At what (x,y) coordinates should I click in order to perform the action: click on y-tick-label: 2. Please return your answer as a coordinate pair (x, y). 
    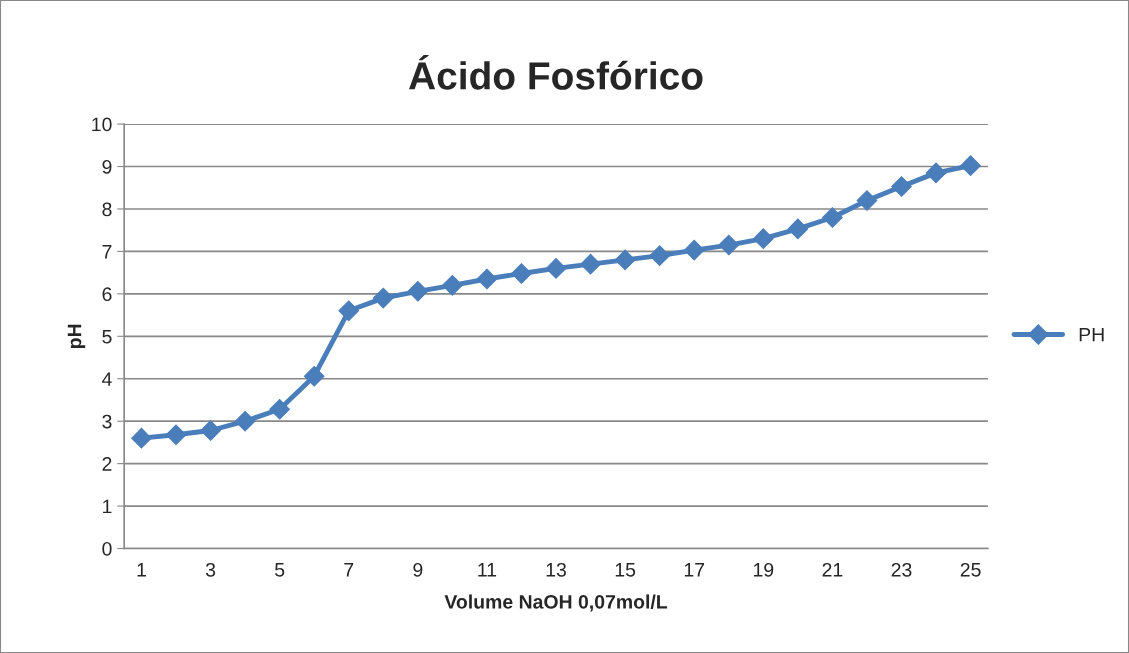
    Looking at the image, I should click on (107, 464).